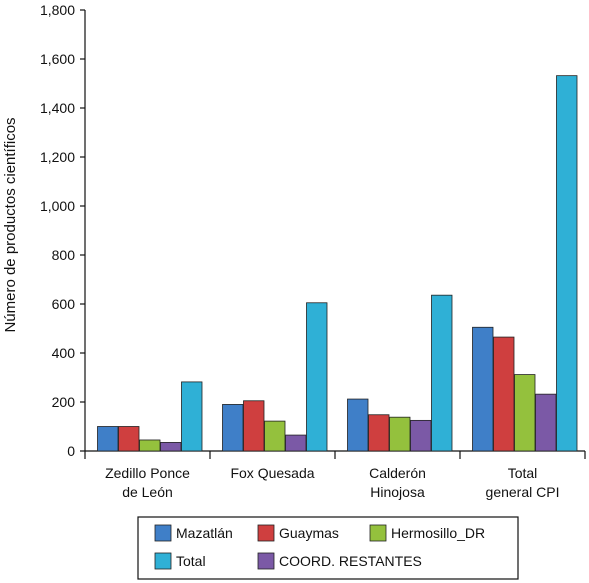 The image size is (589, 583). What do you see at coordinates (191, 561) in the screenshot?
I see `legend-label: Total` at bounding box center [191, 561].